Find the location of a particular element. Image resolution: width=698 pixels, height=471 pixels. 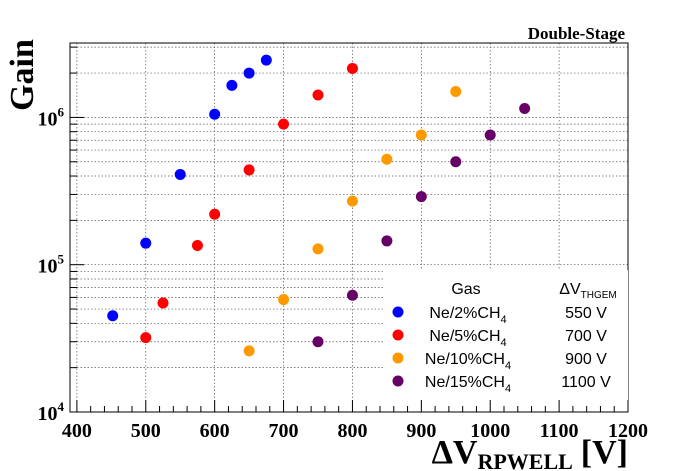

legend-label-series-1: Ne/2%CH4 is located at coordinates (467, 315).